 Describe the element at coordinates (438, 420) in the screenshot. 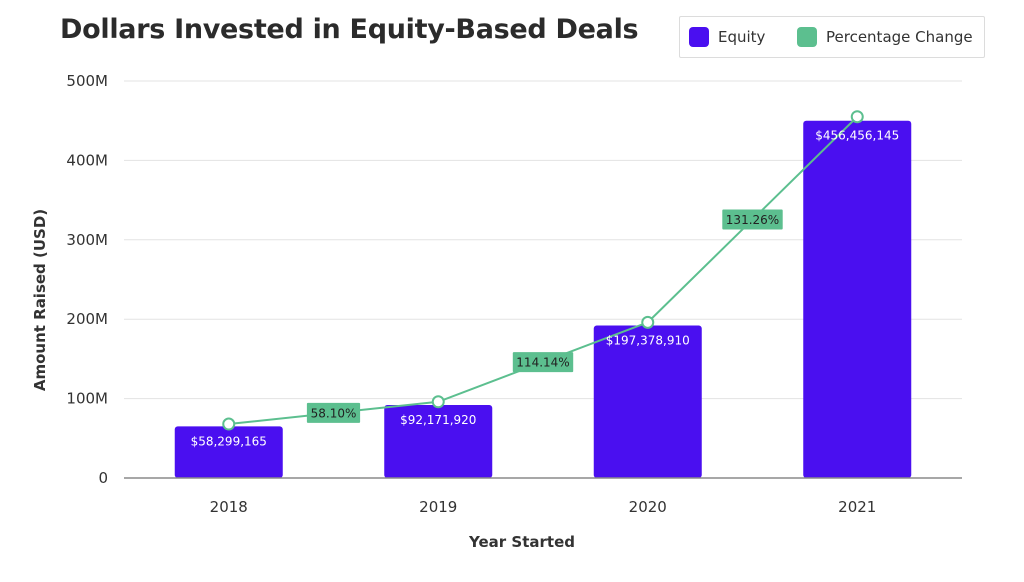

I see `bar-value-label: $92,171,920` at that location.